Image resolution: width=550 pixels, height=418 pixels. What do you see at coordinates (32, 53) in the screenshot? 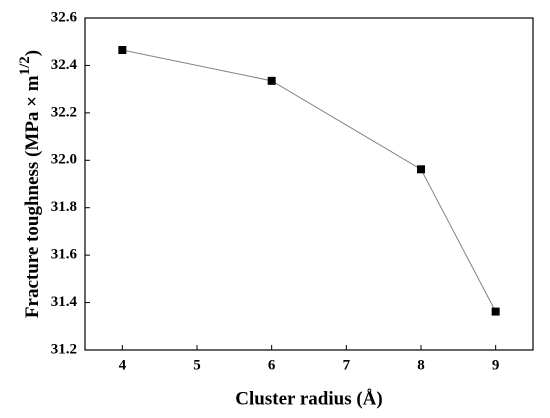
I see `y-axis-label-suffix: )` at bounding box center [32, 53].